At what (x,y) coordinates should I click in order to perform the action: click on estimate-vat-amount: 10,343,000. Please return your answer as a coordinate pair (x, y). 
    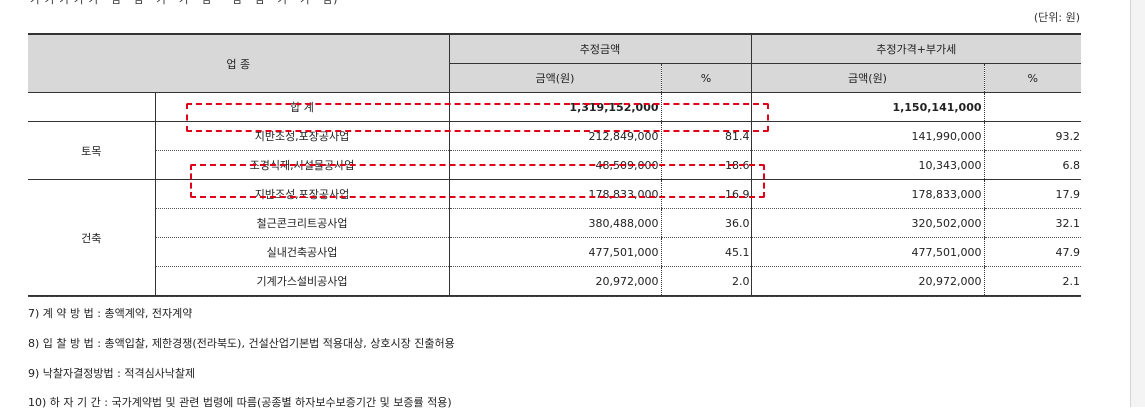
    Looking at the image, I should click on (867, 165).